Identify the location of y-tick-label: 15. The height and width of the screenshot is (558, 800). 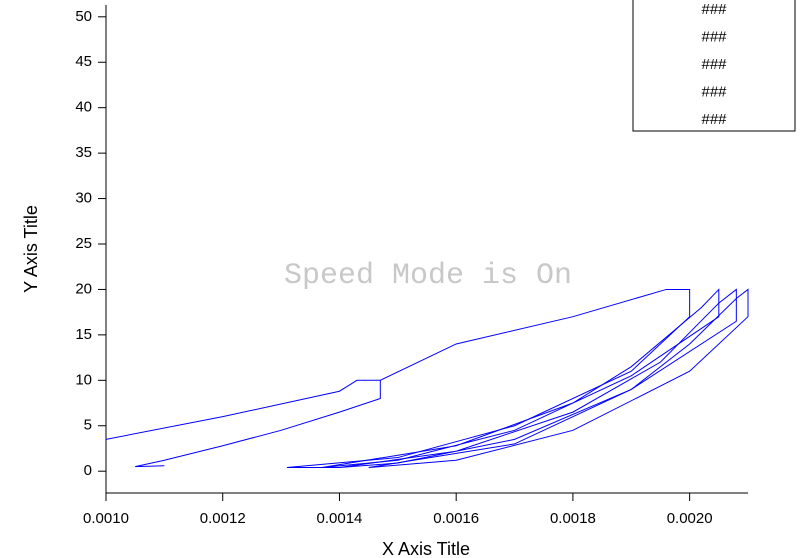
(83, 334).